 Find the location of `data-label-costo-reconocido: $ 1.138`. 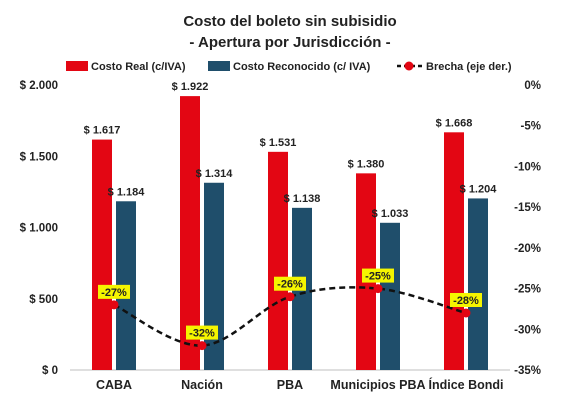

data-label-costo-reconocido: $ 1.138 is located at coordinates (302, 199).